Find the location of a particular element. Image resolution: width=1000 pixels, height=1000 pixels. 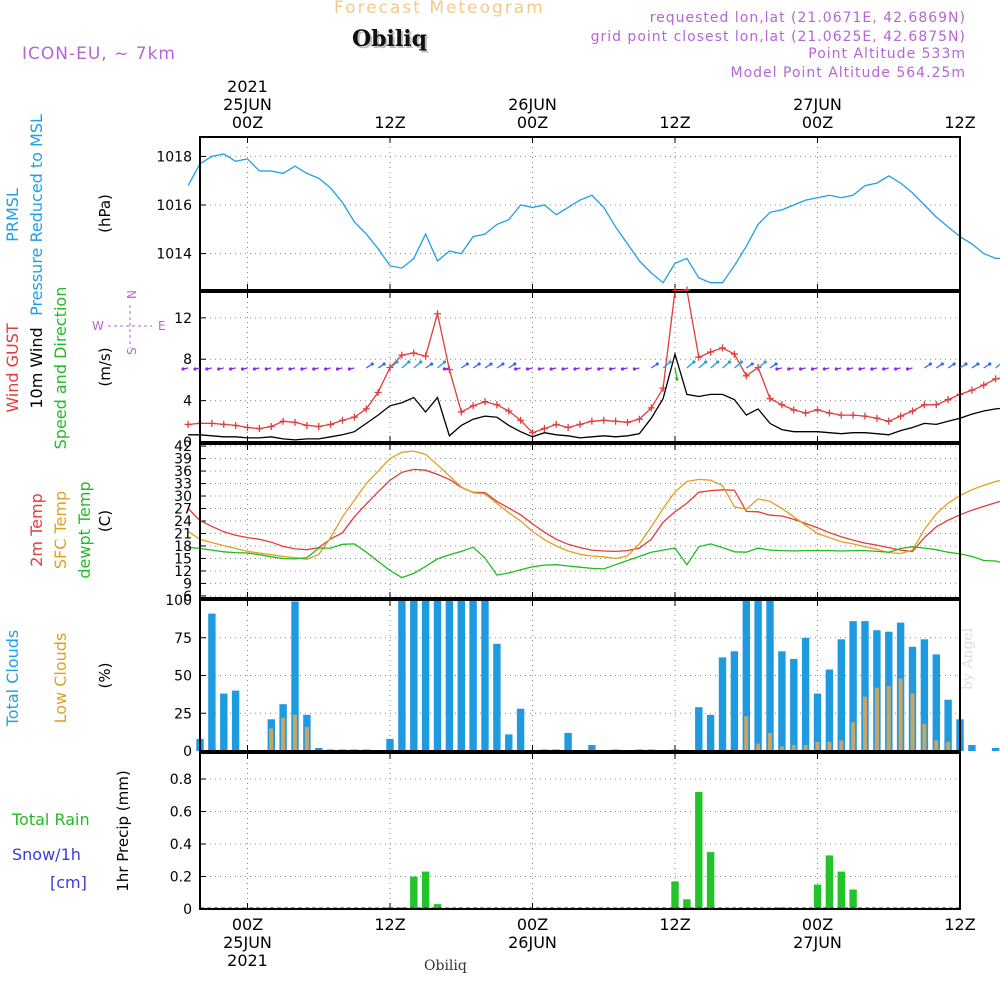

y-tick-label: 0.6 is located at coordinates (181, 813).